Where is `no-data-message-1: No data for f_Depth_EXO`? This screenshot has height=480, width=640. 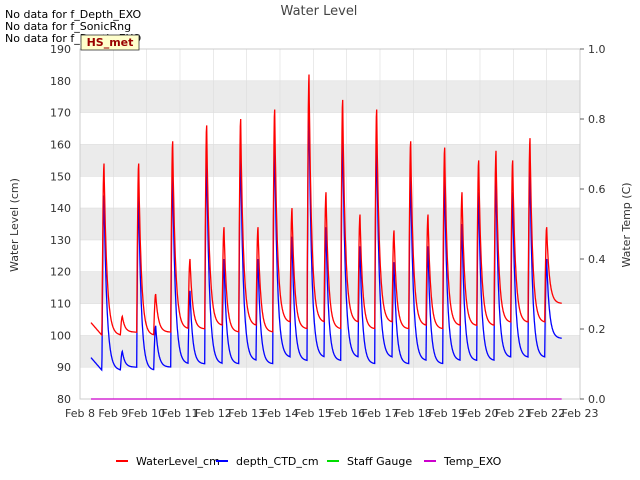 no-data-message-1: No data for f_Depth_EXO is located at coordinates (73, 14).